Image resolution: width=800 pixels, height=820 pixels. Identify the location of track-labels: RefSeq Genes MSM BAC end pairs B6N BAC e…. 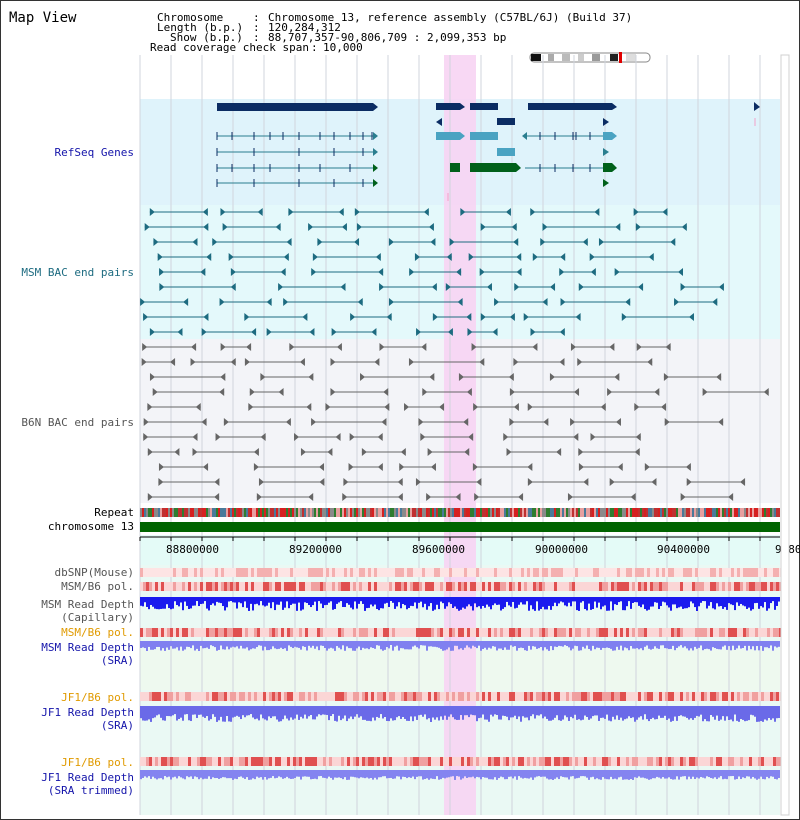
(77, 471).